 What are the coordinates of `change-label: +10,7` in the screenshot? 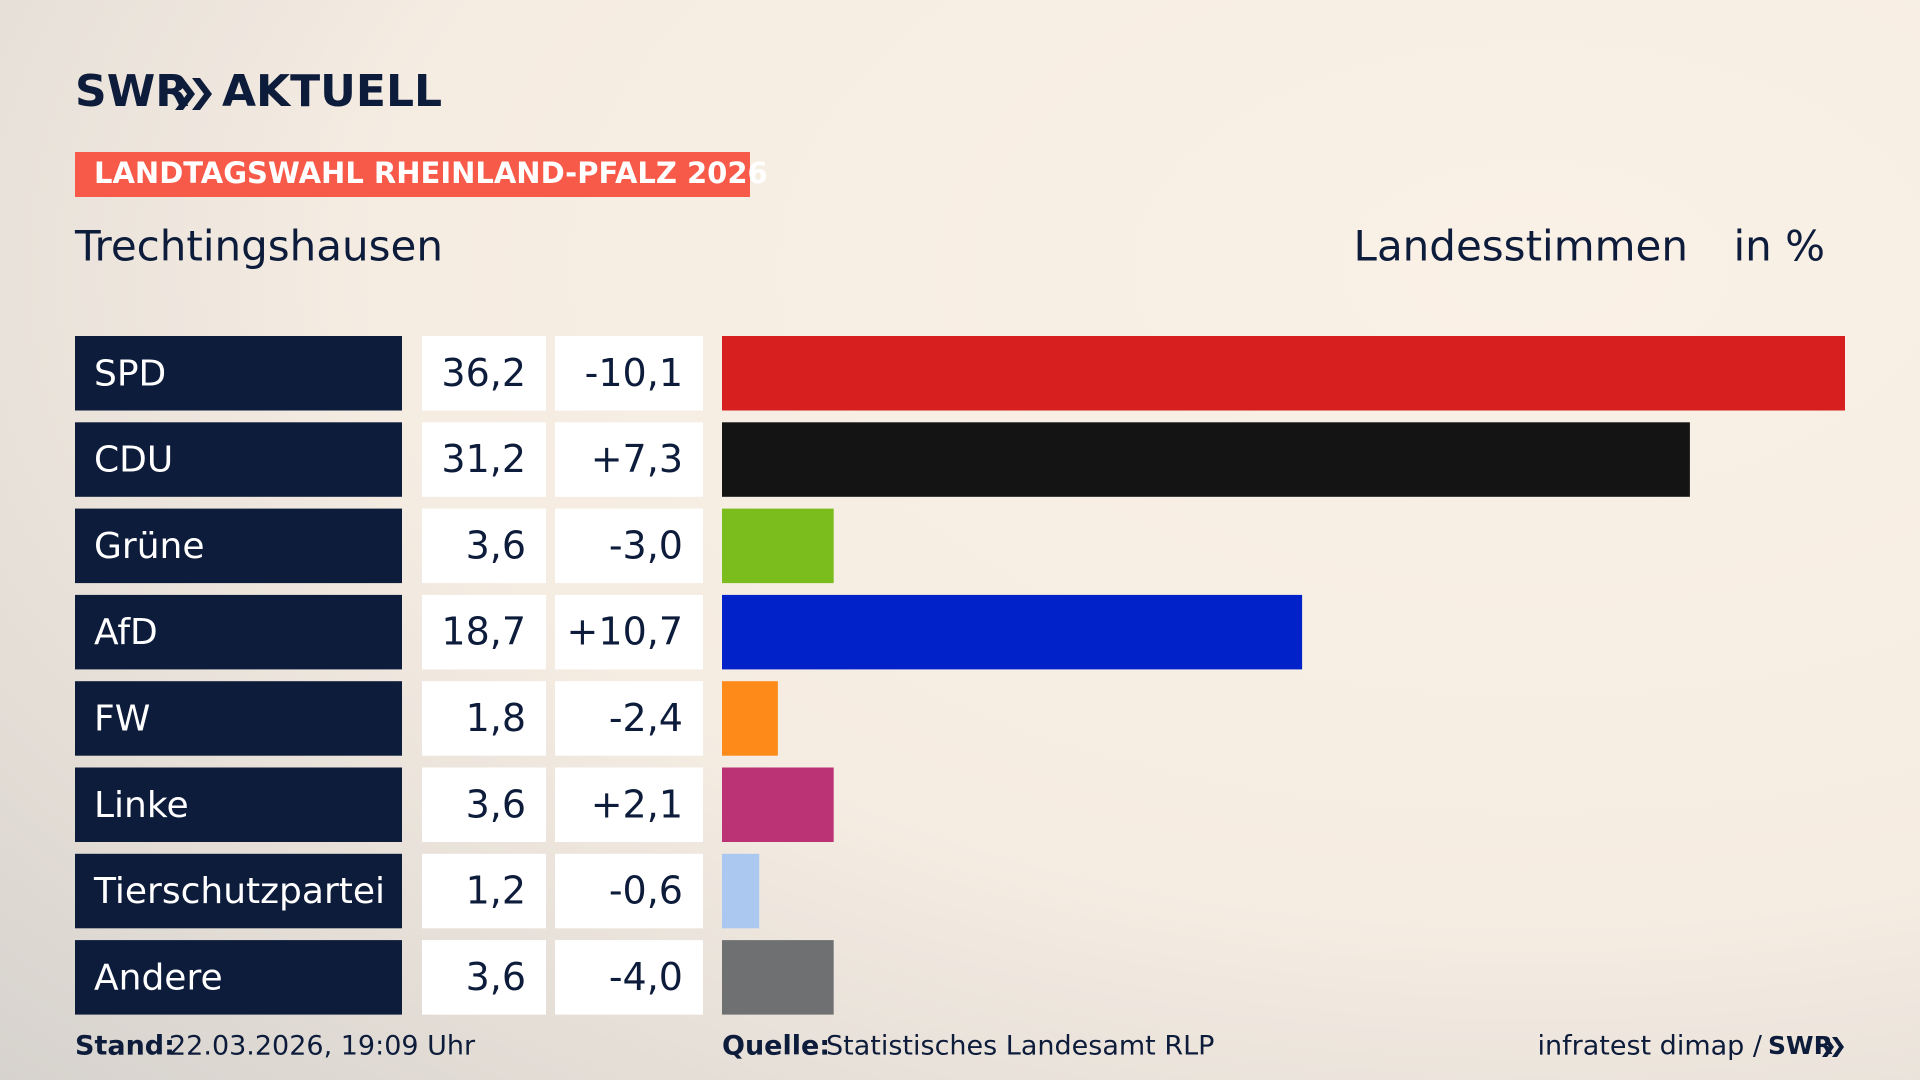 It's located at (625, 632).